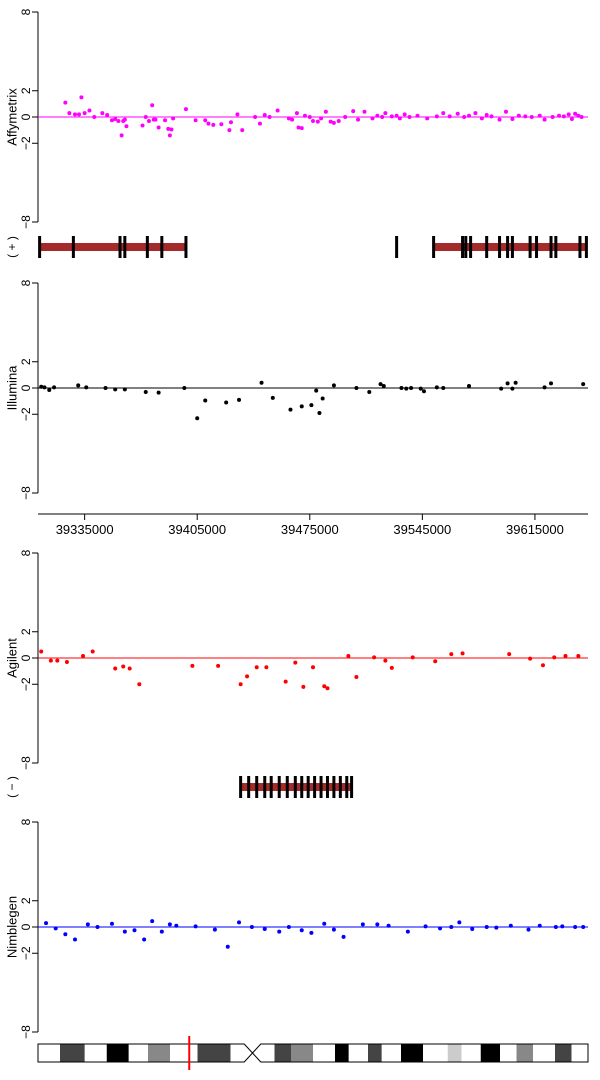  Describe the element at coordinates (26, 387) in the screenshot. I see `illumina-y-tick-label: 0` at that location.